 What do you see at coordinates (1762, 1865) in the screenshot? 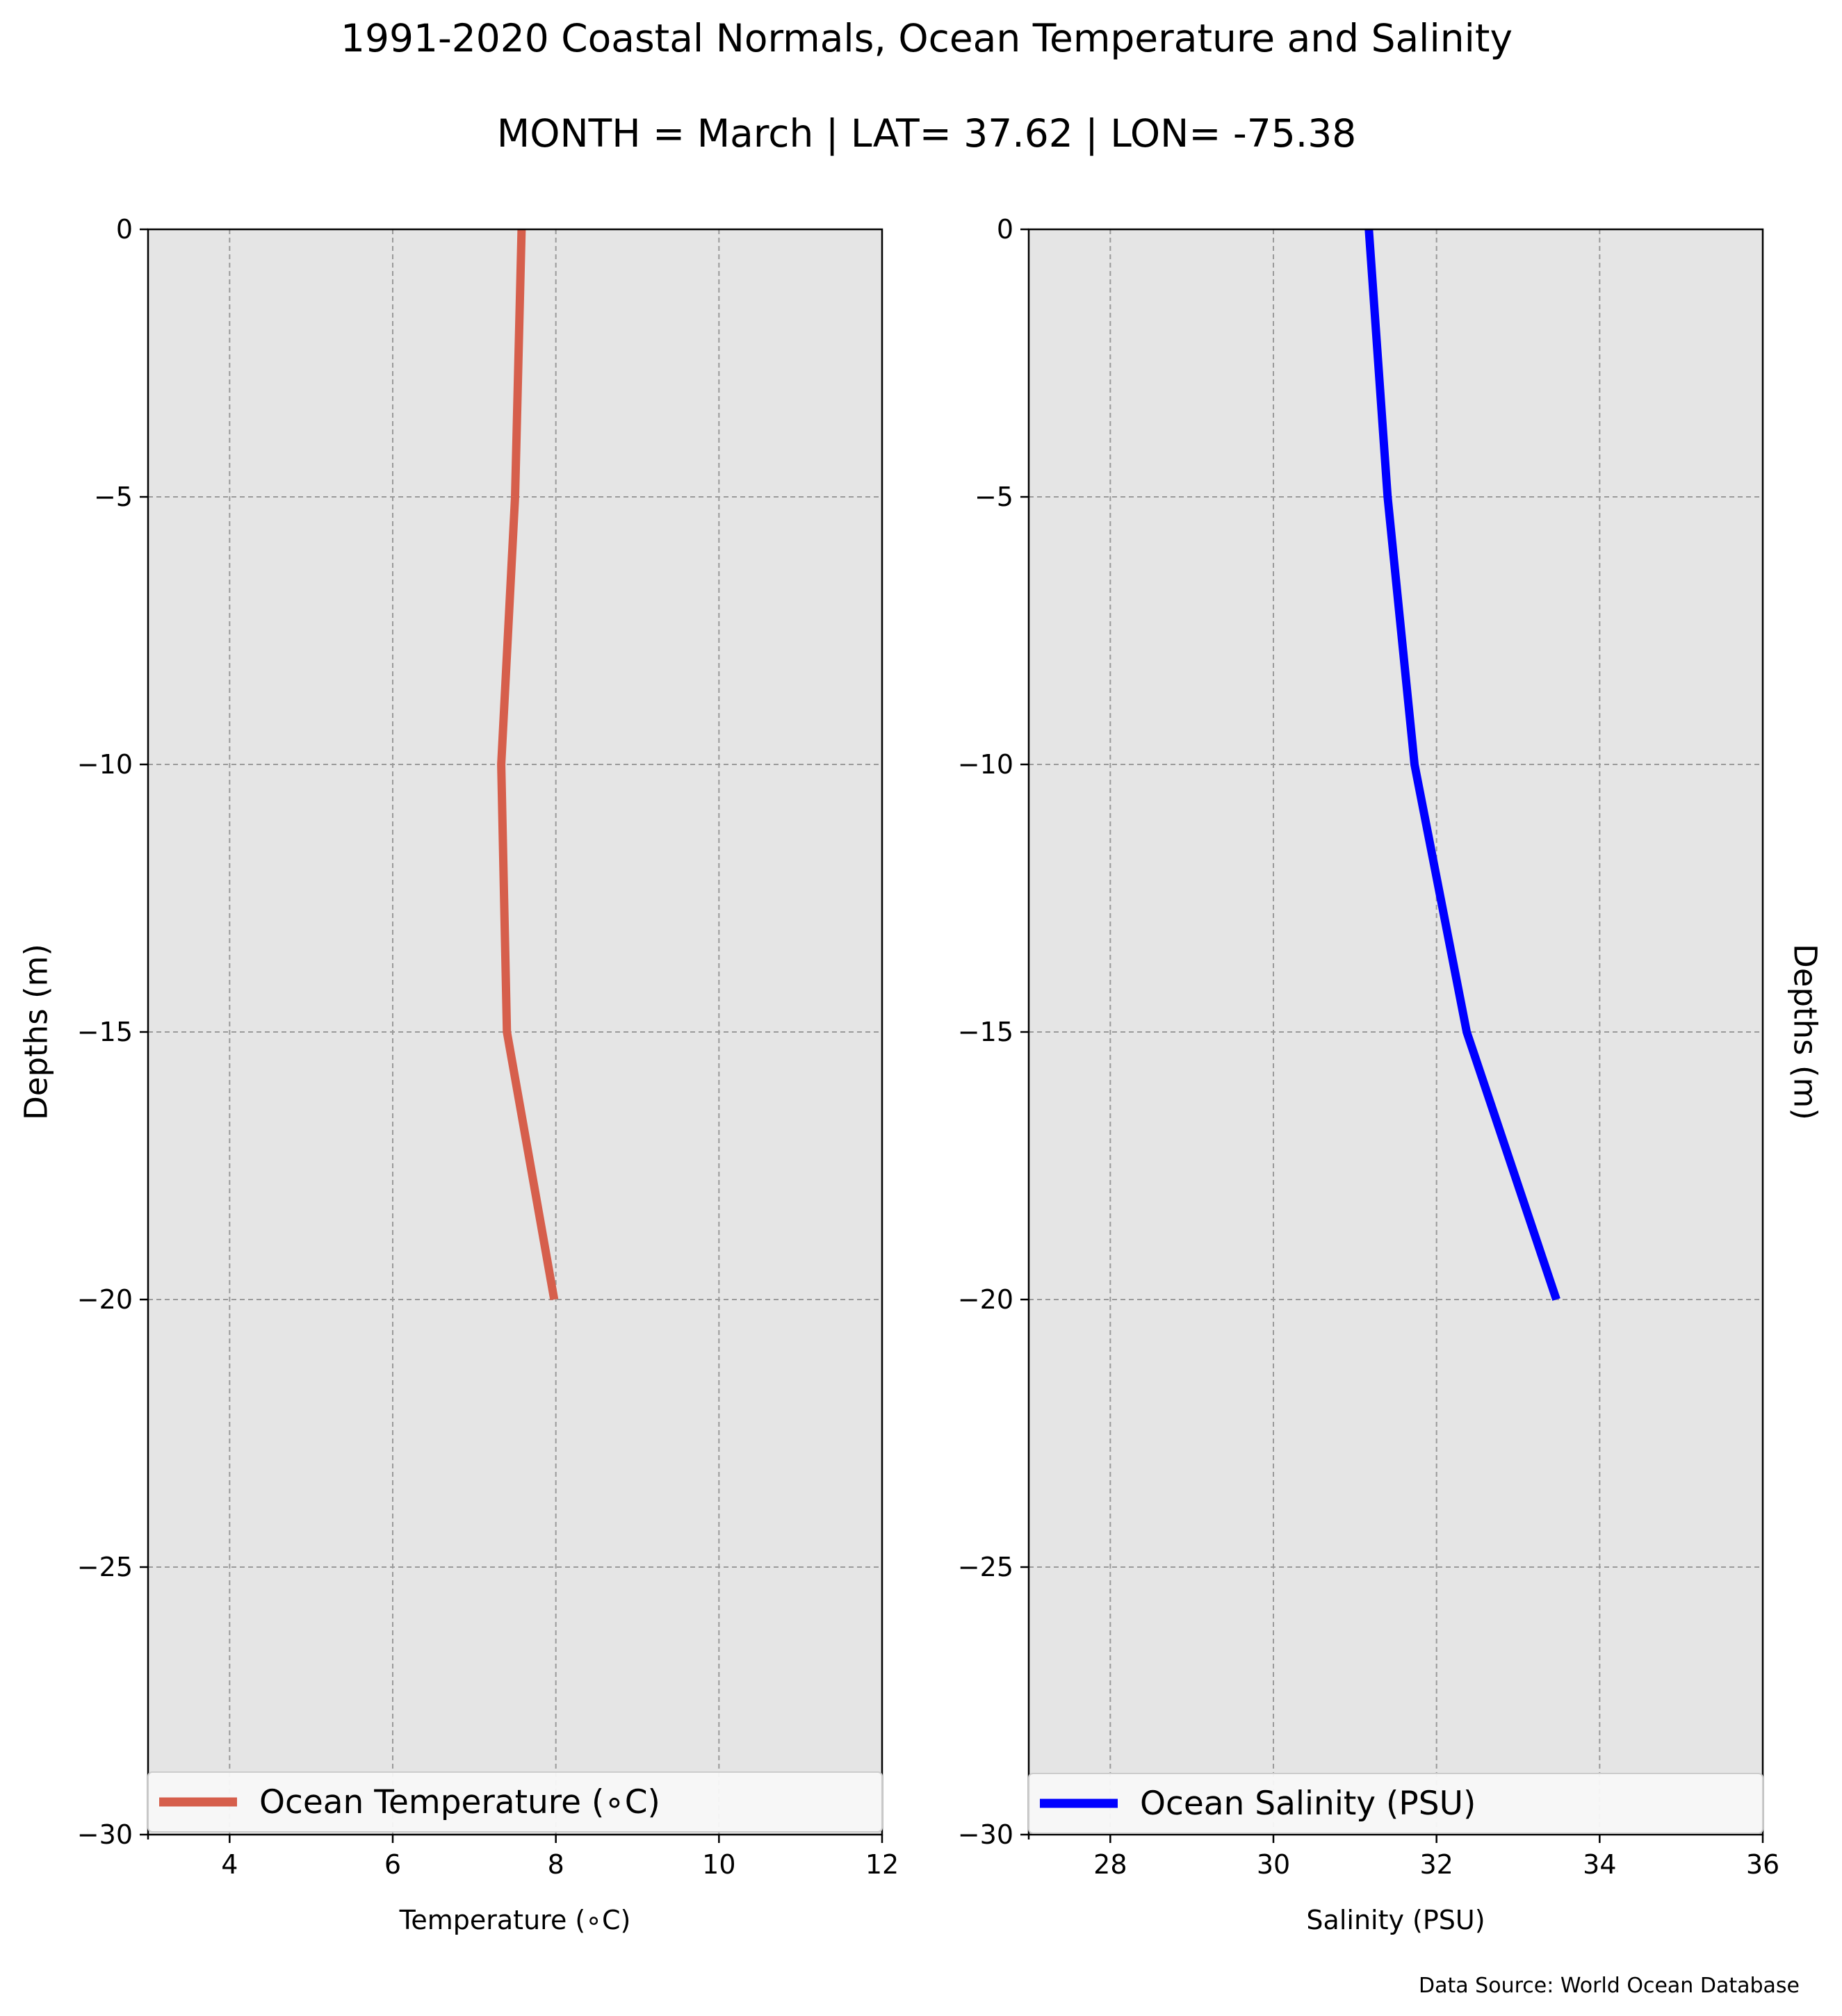
I see `salinity-xtick-label-4: 36` at bounding box center [1762, 1865].